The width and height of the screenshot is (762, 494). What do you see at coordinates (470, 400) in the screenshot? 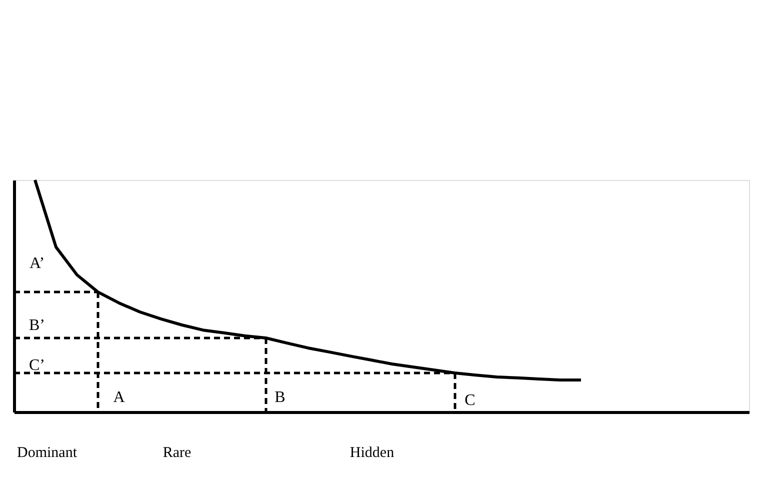
I see `annotation: C` at bounding box center [470, 400].